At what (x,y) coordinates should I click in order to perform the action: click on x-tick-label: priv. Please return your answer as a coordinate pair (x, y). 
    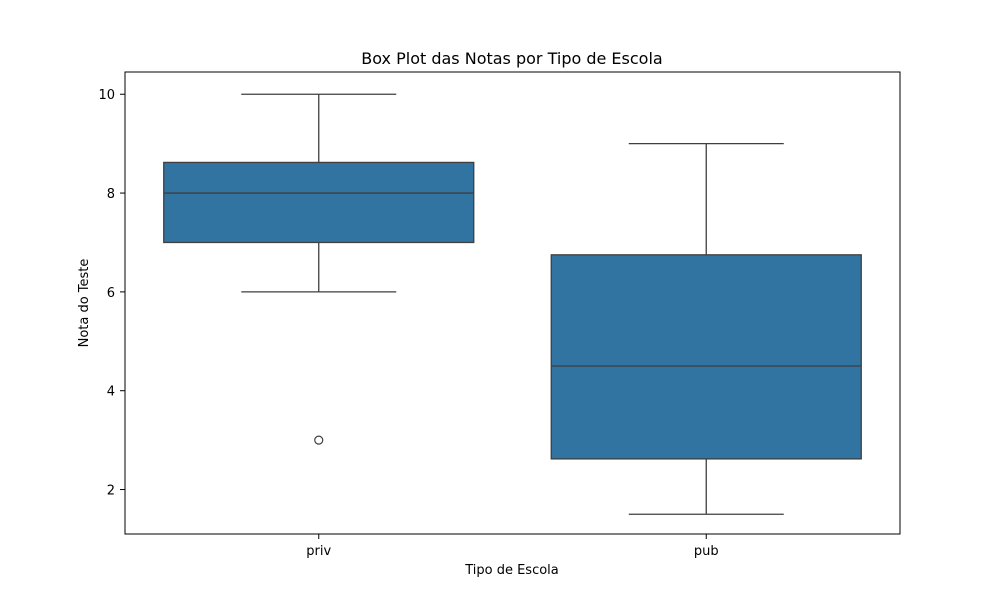
    Looking at the image, I should click on (318, 551).